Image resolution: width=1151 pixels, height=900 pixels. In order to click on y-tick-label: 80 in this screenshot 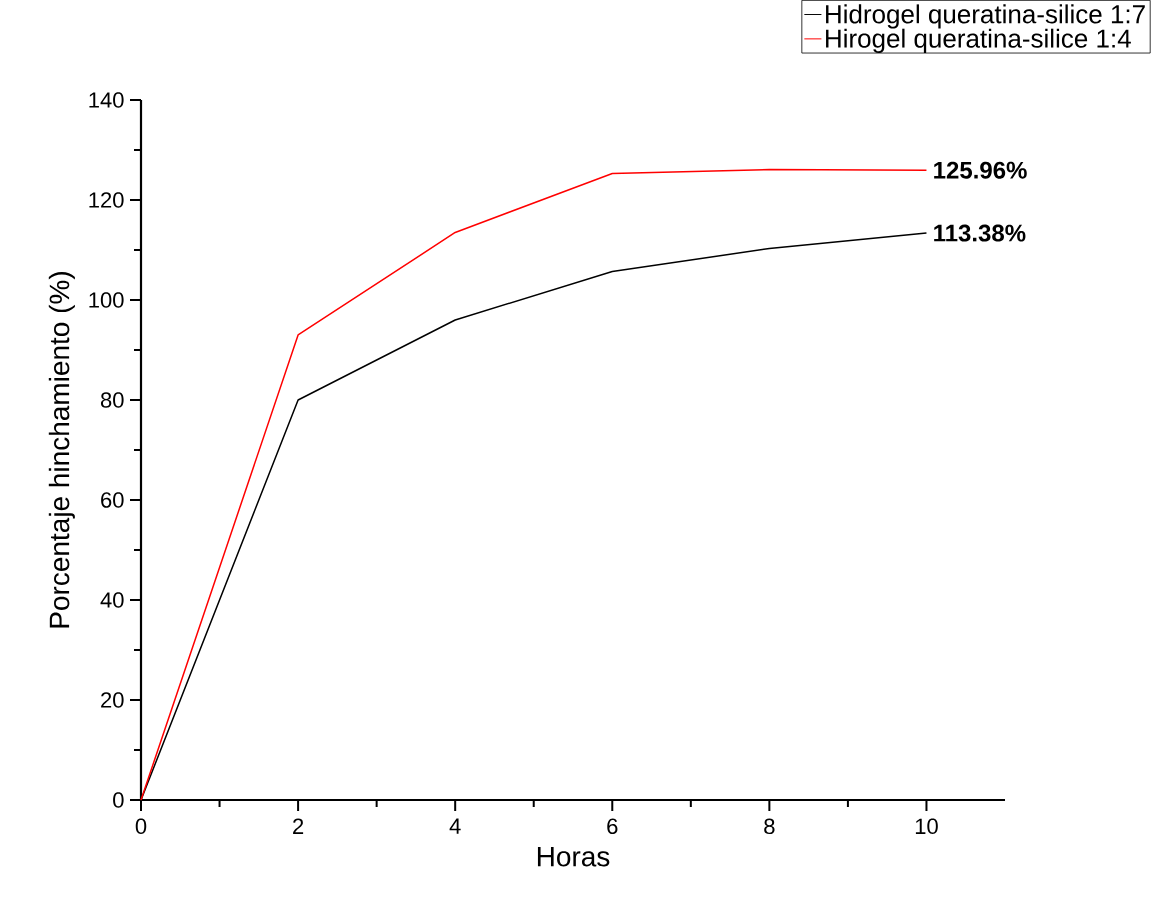, I will do `click(112, 400)`.